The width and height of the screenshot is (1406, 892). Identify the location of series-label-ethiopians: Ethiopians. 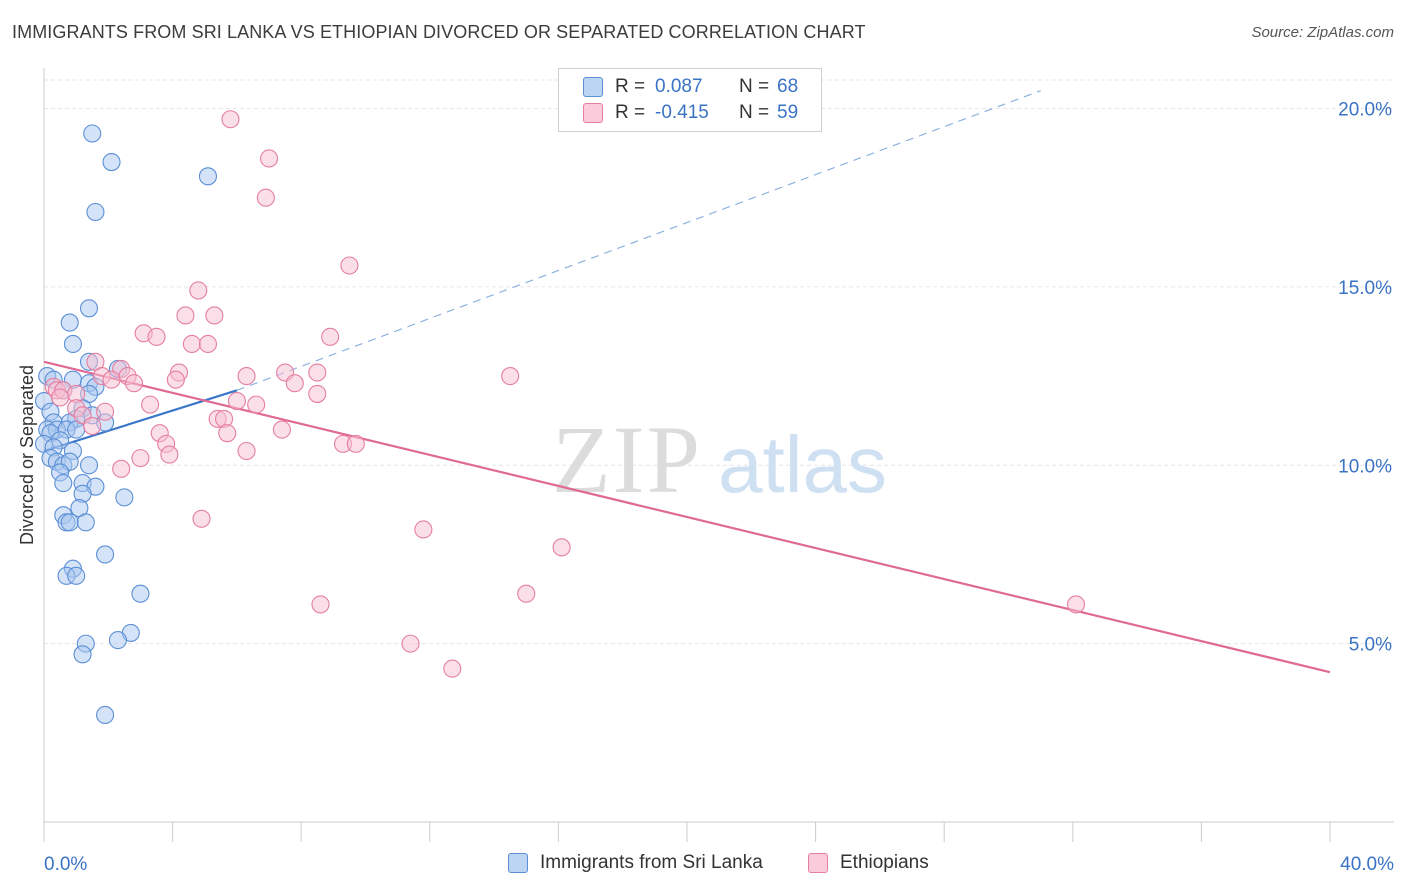
(884, 862).